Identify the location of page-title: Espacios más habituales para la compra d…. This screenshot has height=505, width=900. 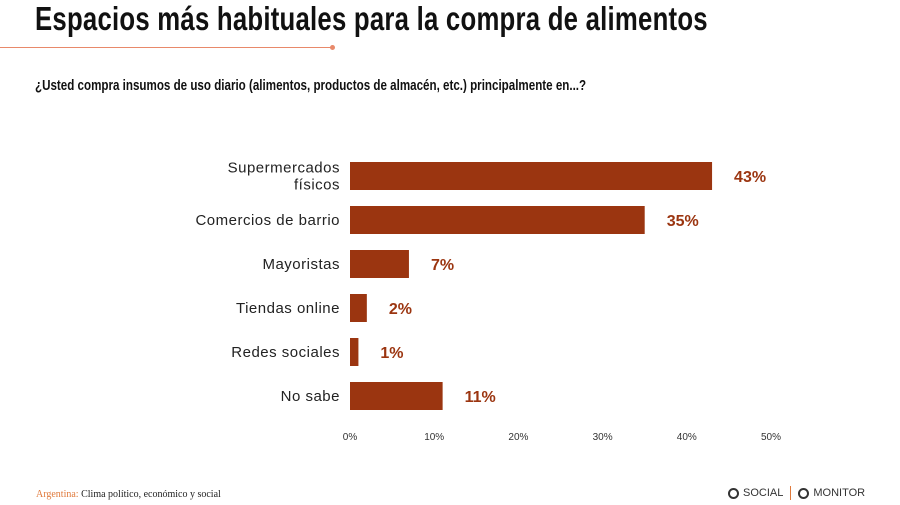
(371, 18).